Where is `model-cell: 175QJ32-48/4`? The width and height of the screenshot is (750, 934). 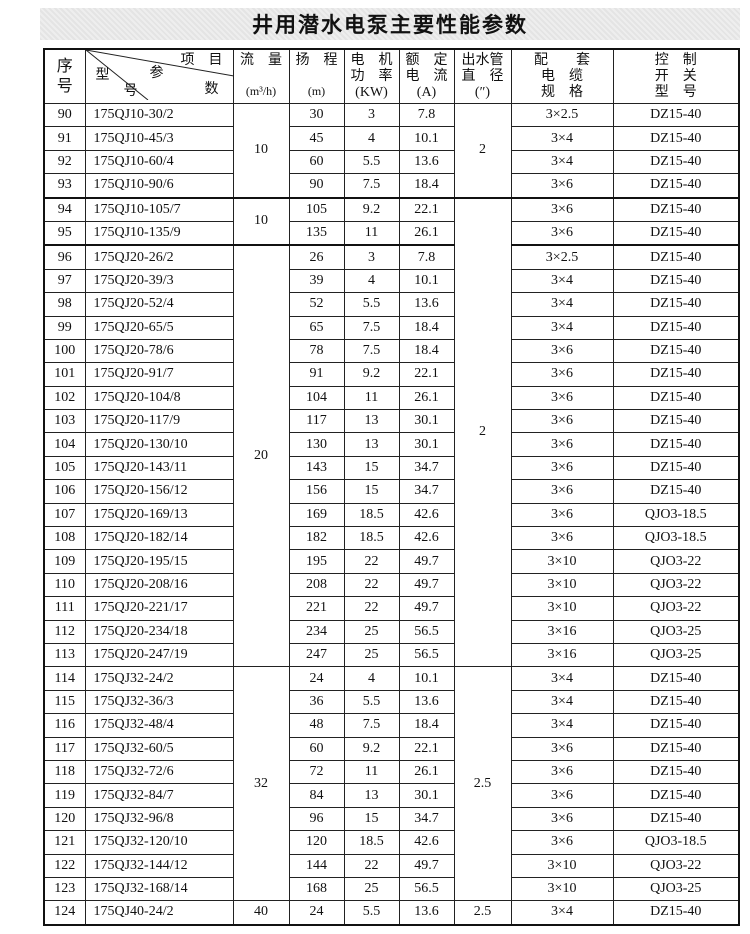
model-cell: 175QJ32-48/4 is located at coordinates (159, 725).